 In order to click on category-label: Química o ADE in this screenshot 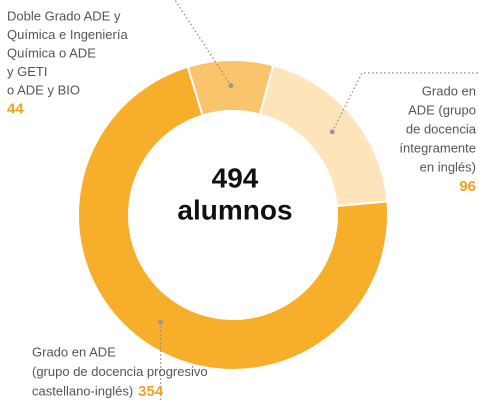, I will do `click(51, 52)`.